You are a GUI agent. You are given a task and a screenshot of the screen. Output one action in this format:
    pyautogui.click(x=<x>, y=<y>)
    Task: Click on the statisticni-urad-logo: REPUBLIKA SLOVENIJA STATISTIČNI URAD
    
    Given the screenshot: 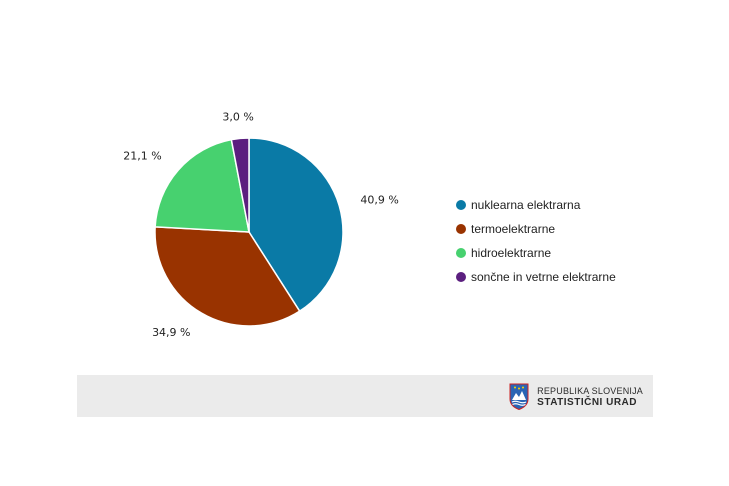 What is the action you would take?
    pyautogui.click(x=576, y=396)
    